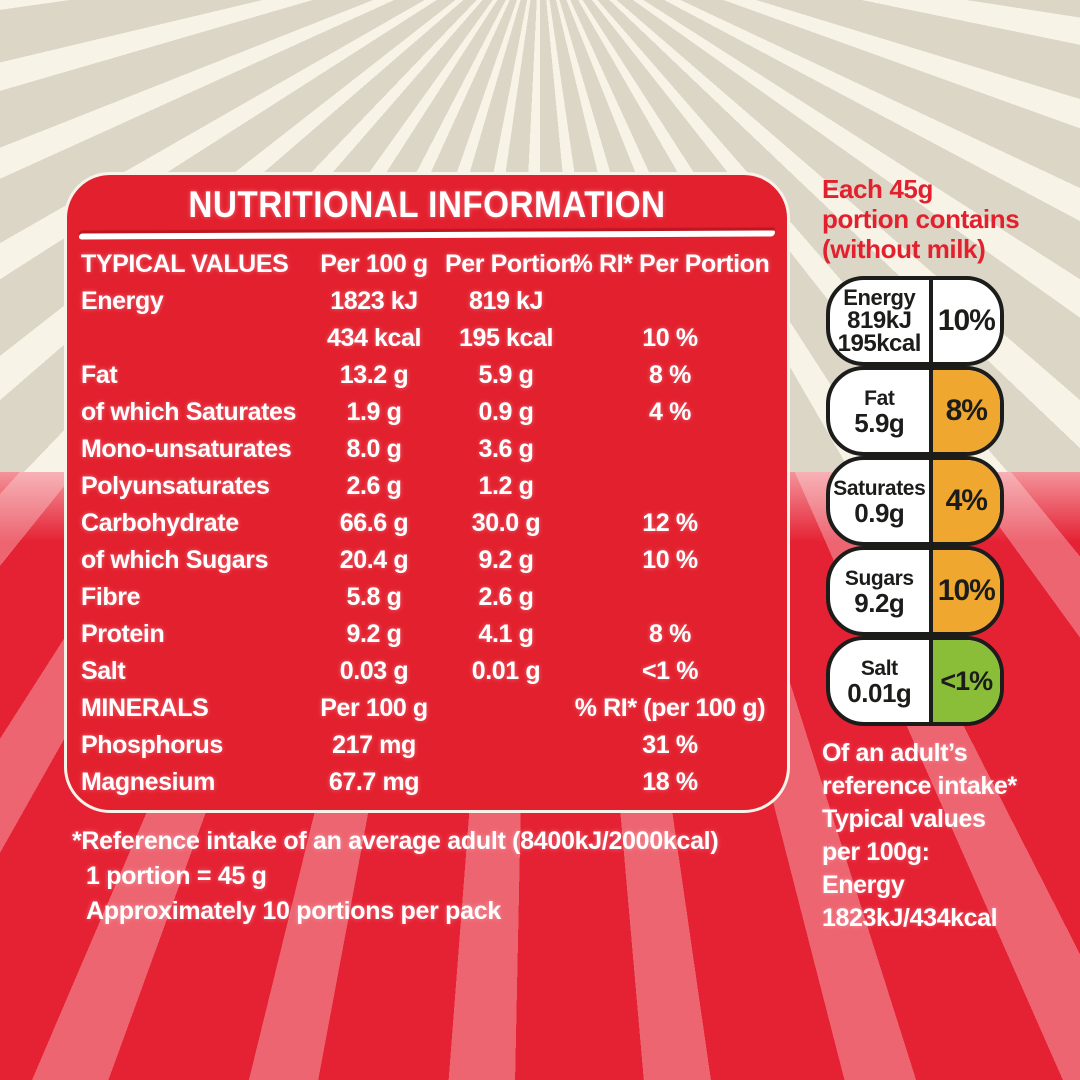 The image size is (1080, 1080). What do you see at coordinates (879, 512) in the screenshot?
I see `badge-value: 0.9g` at bounding box center [879, 512].